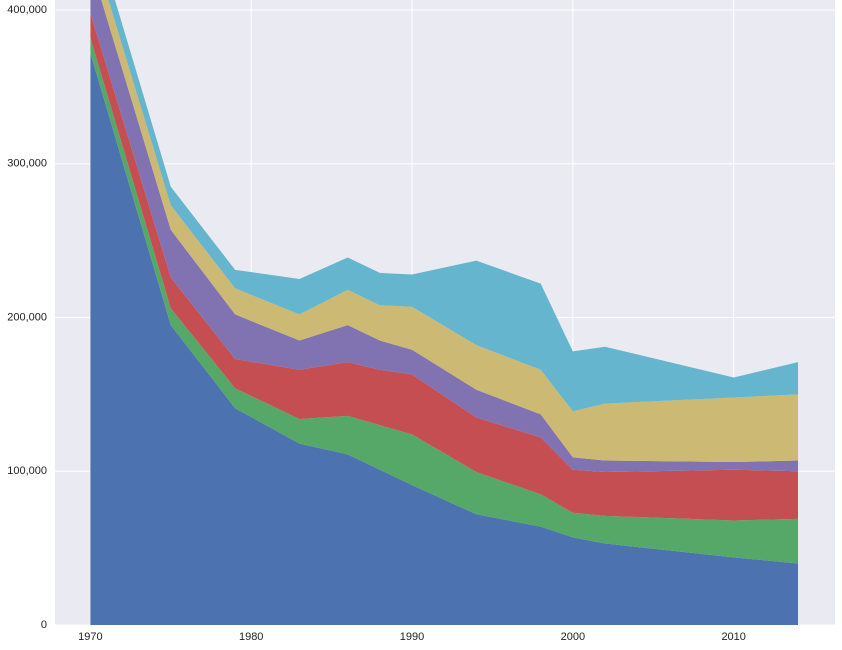 Image resolution: width=842 pixels, height=650 pixels. What do you see at coordinates (412, 637) in the screenshot?
I see `x-tick-label: 1990` at bounding box center [412, 637].